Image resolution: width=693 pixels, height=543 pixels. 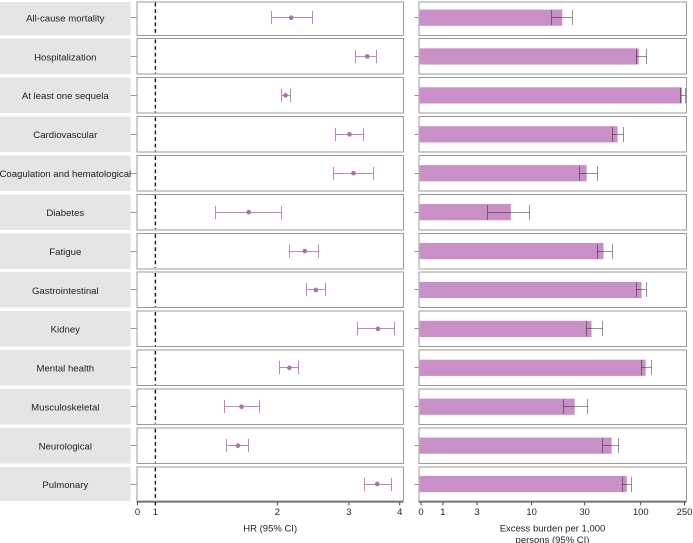 What do you see at coordinates (641, 511) in the screenshot?
I see `svg-text: 100` at bounding box center [641, 511].